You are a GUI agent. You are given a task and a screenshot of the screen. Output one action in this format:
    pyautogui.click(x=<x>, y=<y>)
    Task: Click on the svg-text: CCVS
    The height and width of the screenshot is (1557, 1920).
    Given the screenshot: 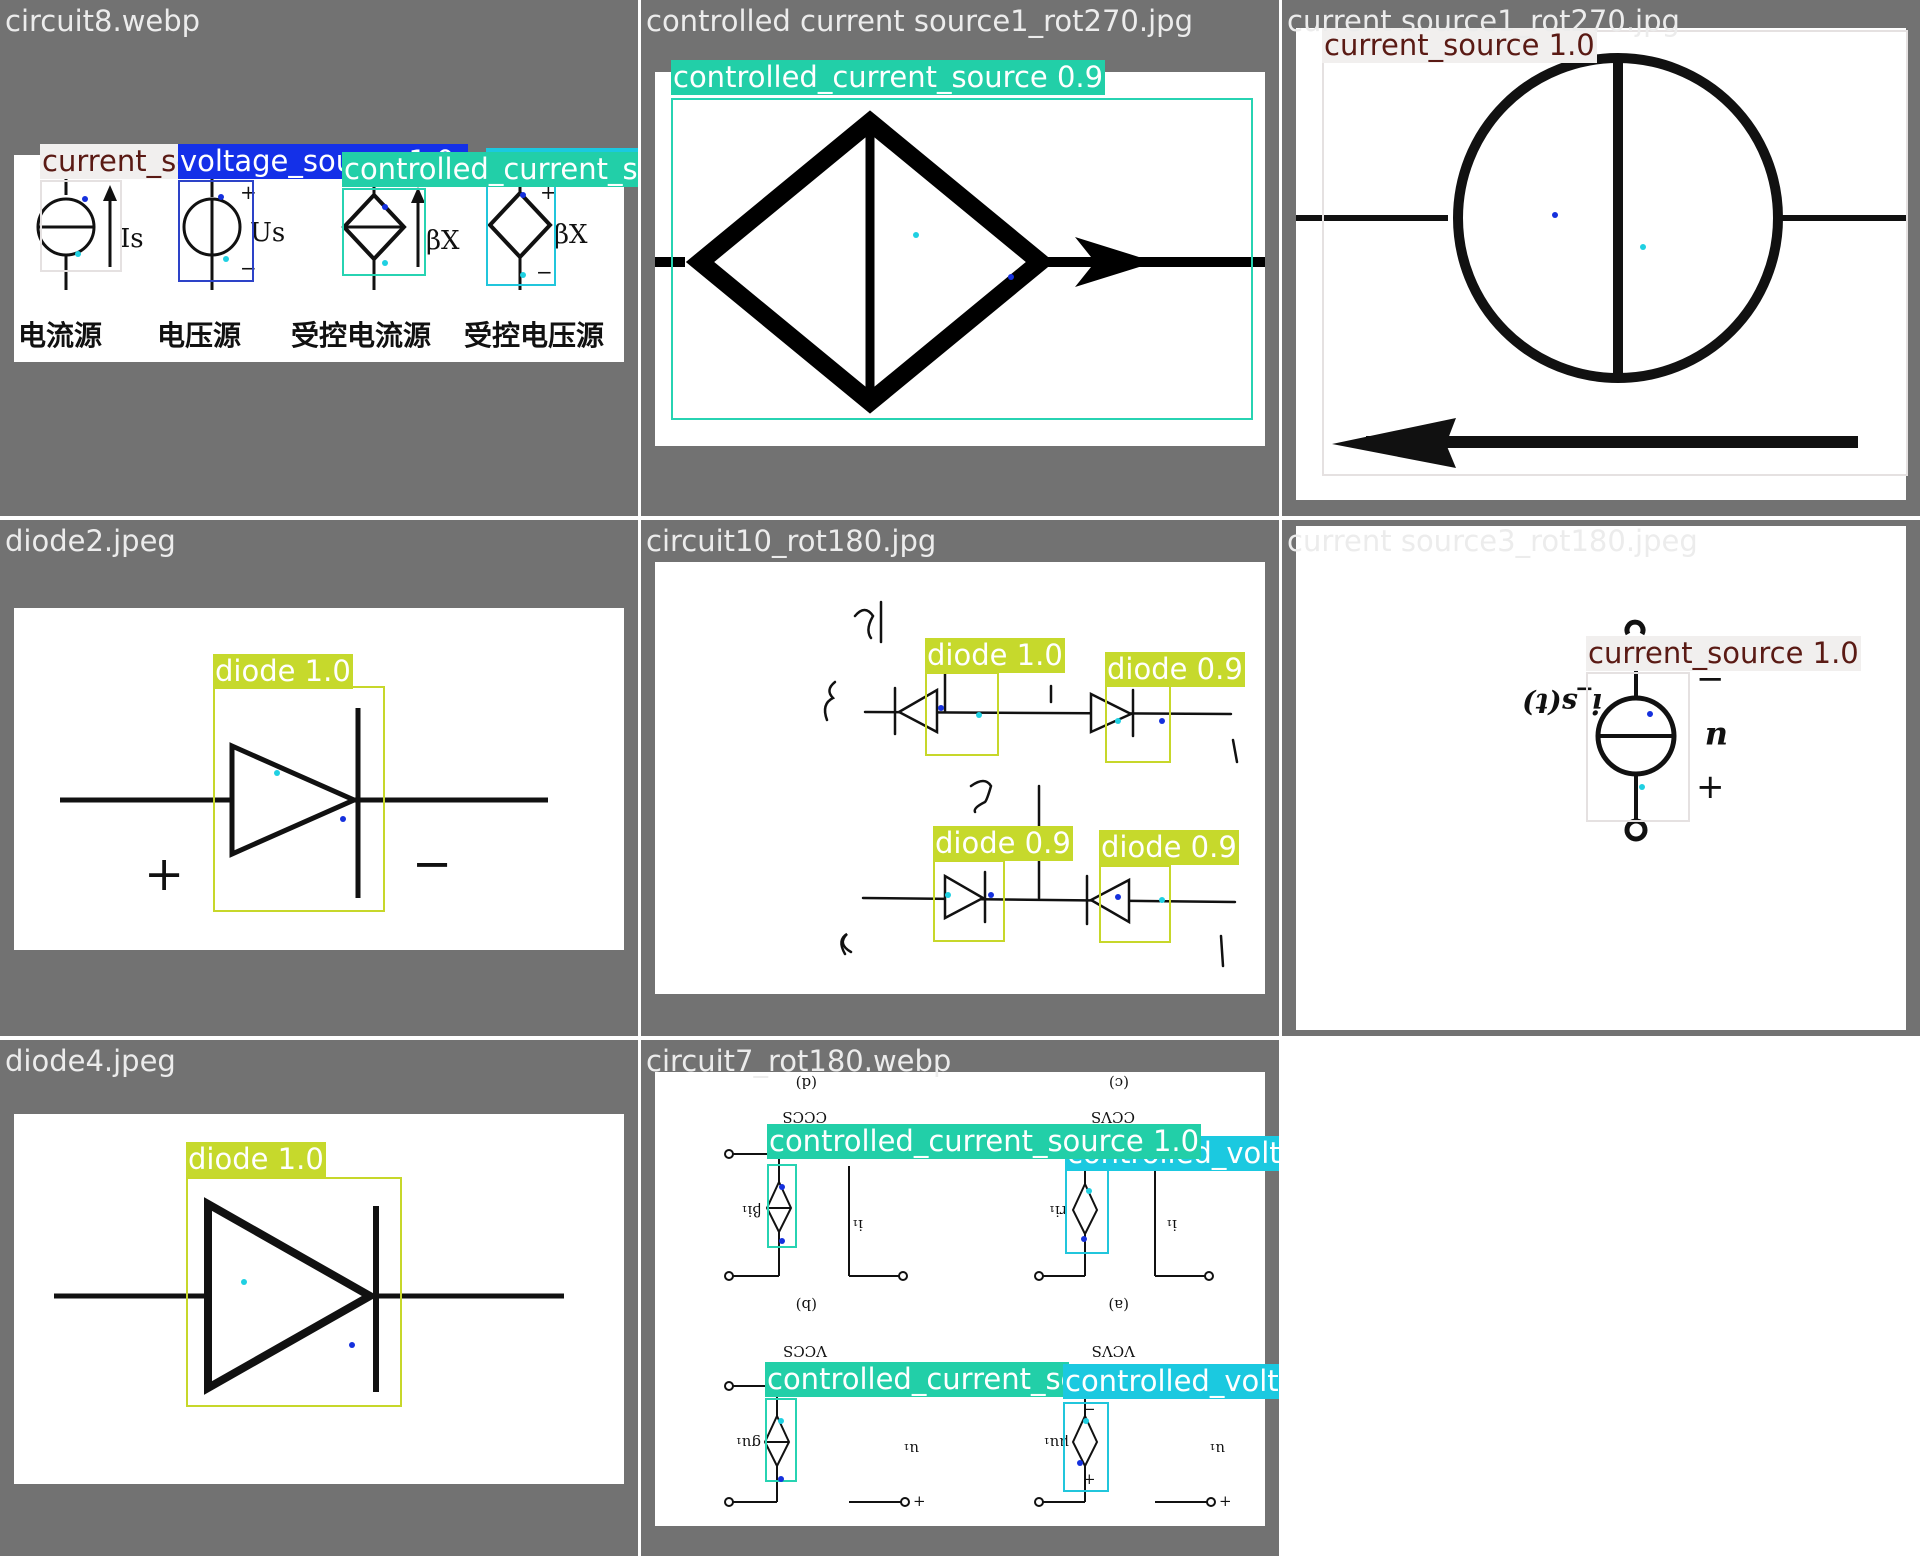 What is the action you would take?
    pyautogui.click(x=1113, y=1117)
    